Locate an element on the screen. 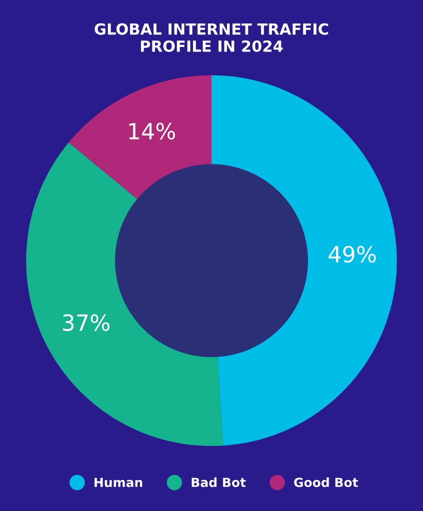 The width and height of the screenshot is (423, 511). legend-label: Good Bot is located at coordinates (326, 482).